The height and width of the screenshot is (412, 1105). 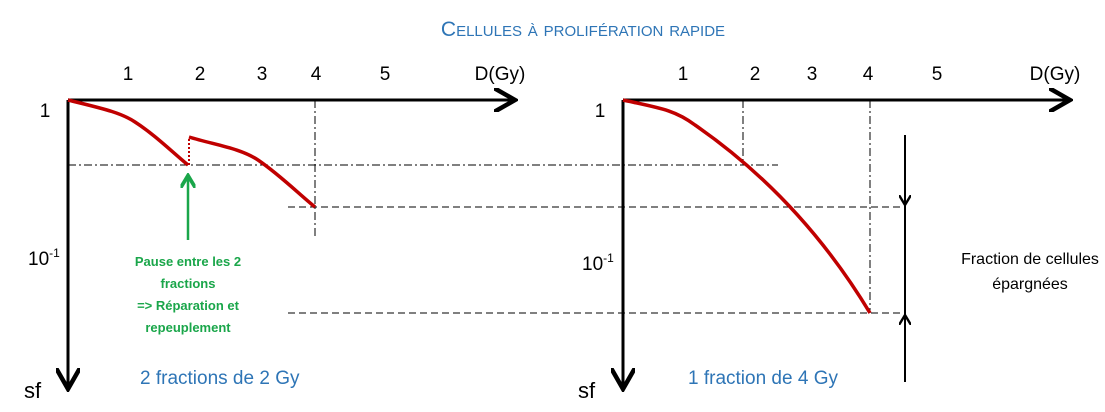 What do you see at coordinates (220, 378) in the screenshot?
I see `caption: 2 fractions de 2 Gy` at bounding box center [220, 378].